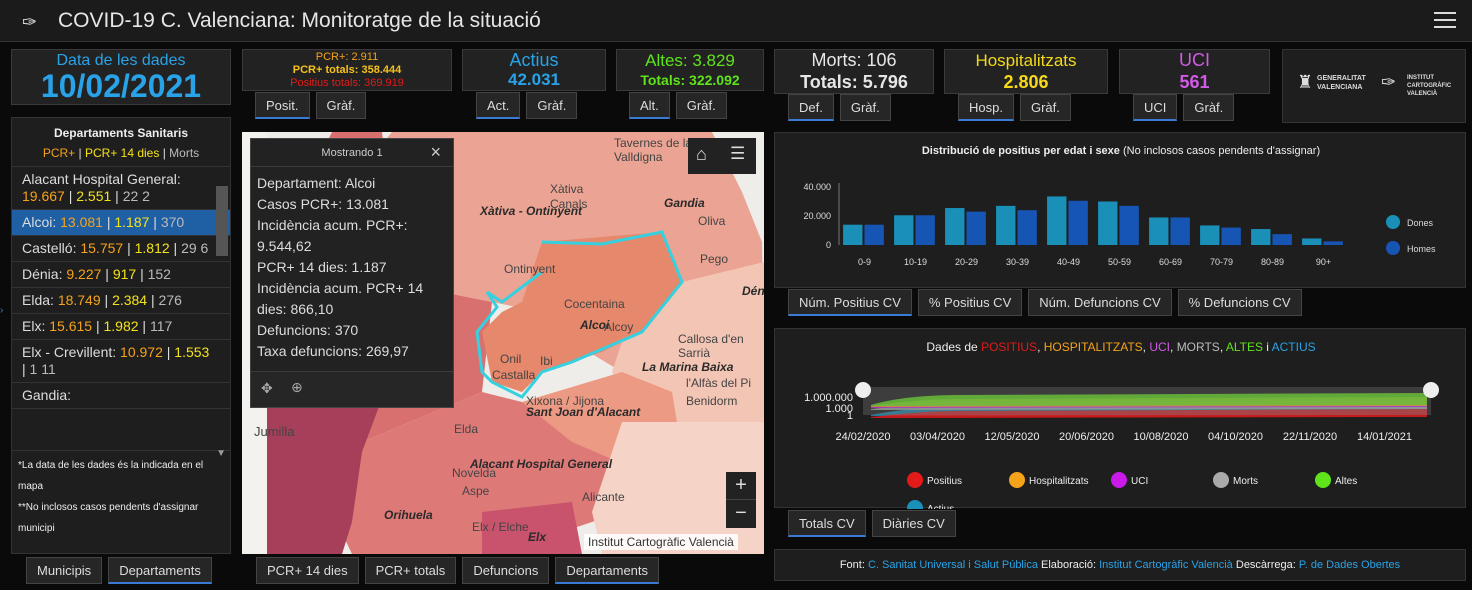 The height and width of the screenshot is (590, 1472). What do you see at coordinates (1100, 302) in the screenshot?
I see `tab-num-defuncions: Núm. Defuncions CV` at bounding box center [1100, 302].